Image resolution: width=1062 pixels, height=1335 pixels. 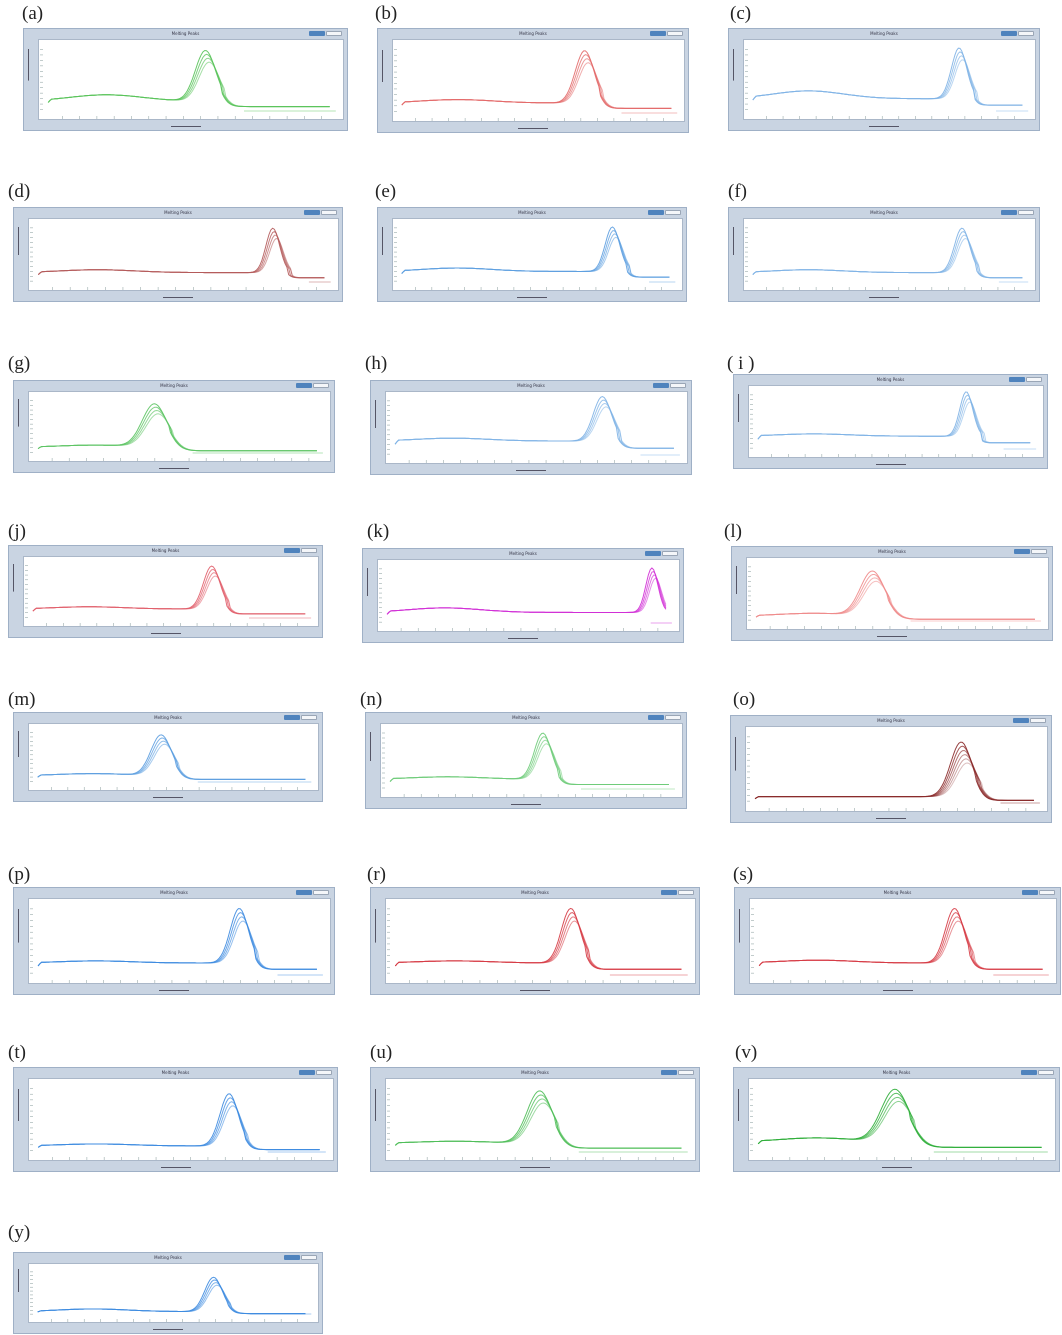 What do you see at coordinates (17, 1052) in the screenshot?
I see `panel-label: (t)` at bounding box center [17, 1052].